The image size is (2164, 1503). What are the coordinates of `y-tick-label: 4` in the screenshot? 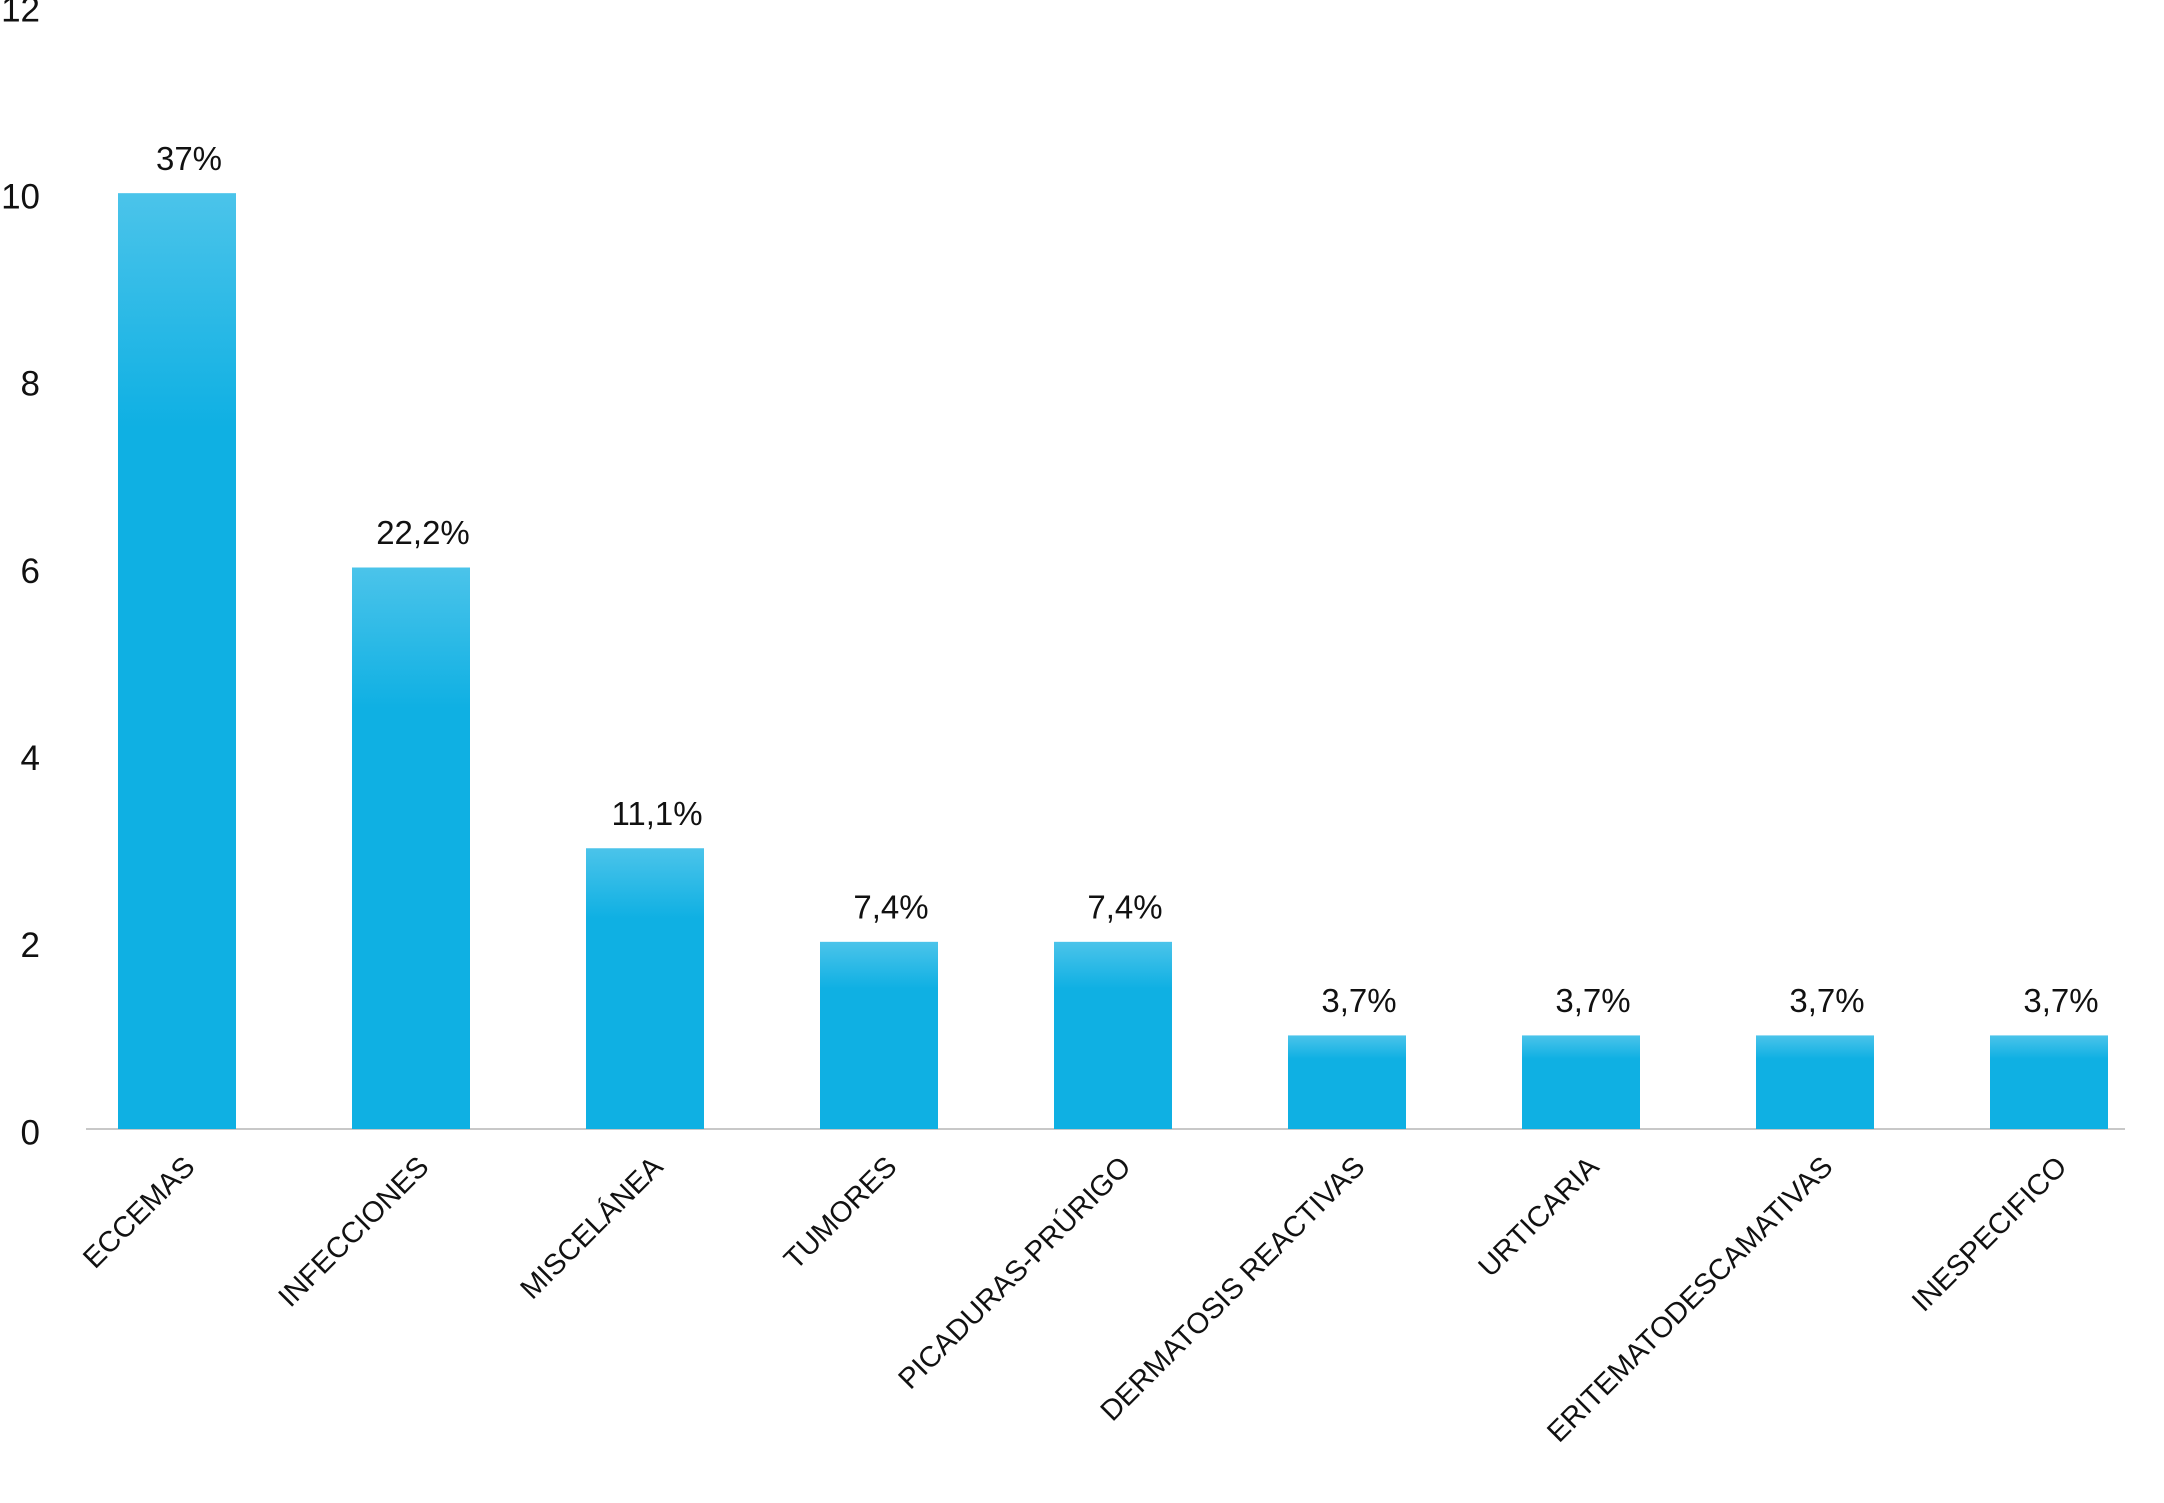 It's located at (30, 758).